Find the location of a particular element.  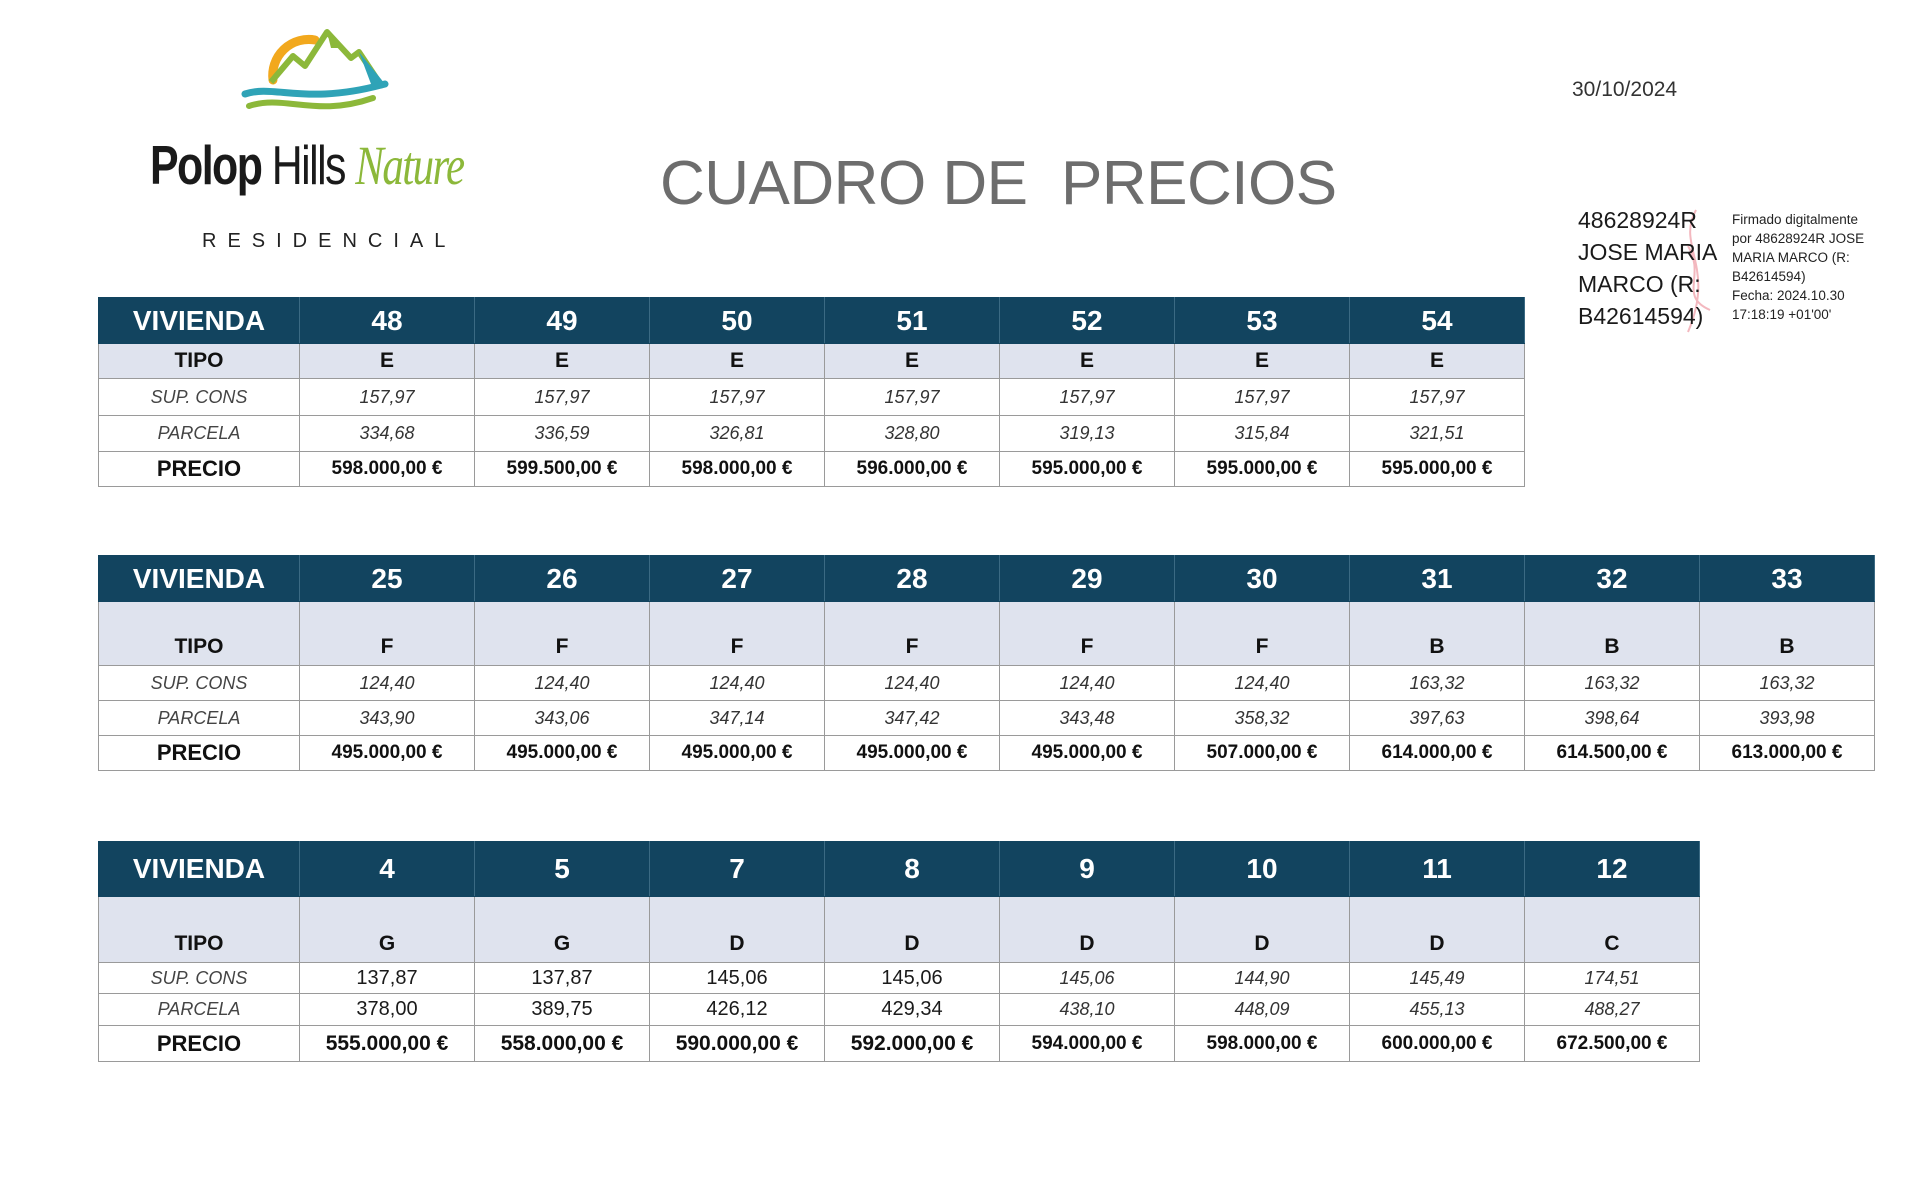

parcela-cell: 347,42 is located at coordinates (912, 718).